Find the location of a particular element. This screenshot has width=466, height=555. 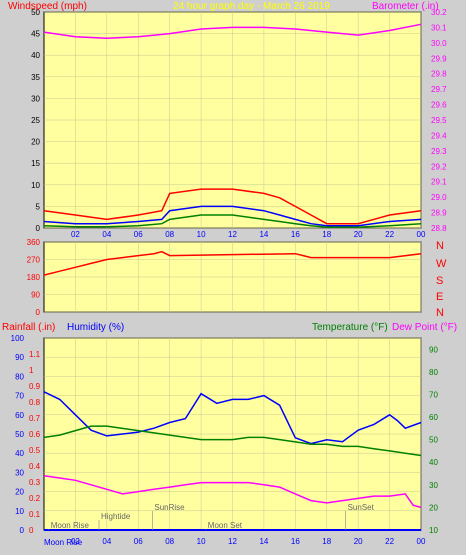

rainfall-tick-label: 0.1 is located at coordinates (35, 514).